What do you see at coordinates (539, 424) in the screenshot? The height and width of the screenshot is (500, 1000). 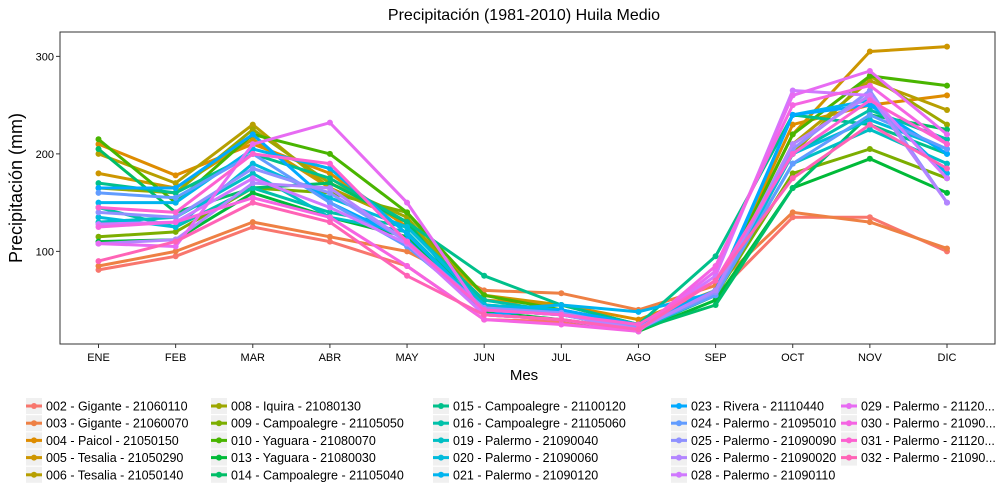 I see `legend-label: 016 - Campoalegre - 21105060` at bounding box center [539, 424].